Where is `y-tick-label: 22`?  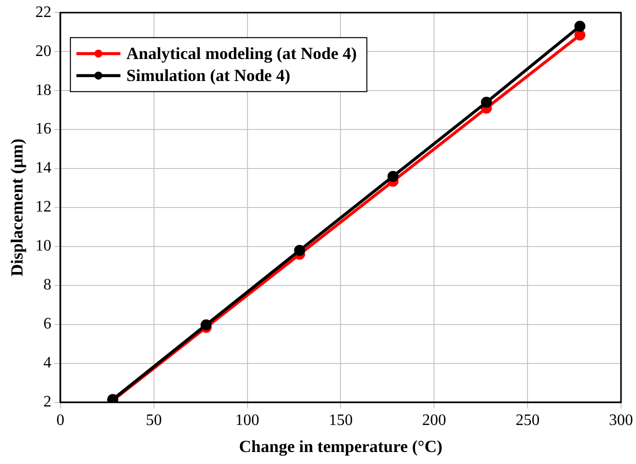
y-tick-label: 22 is located at coordinates (43, 12).